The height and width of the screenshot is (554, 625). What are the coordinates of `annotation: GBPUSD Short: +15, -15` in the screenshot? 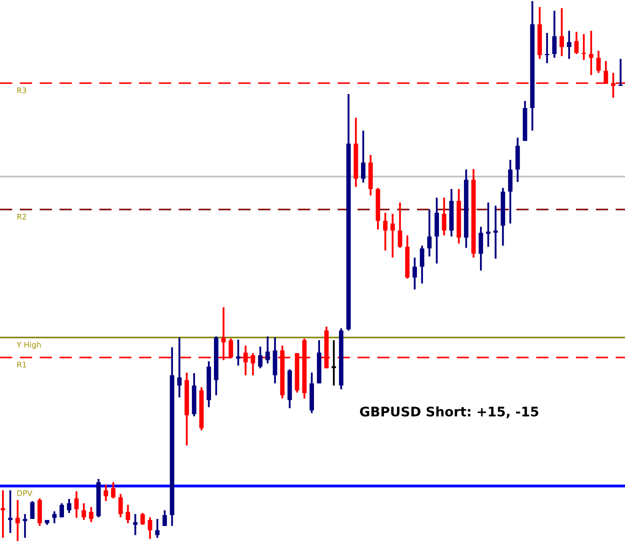 It's located at (449, 412).